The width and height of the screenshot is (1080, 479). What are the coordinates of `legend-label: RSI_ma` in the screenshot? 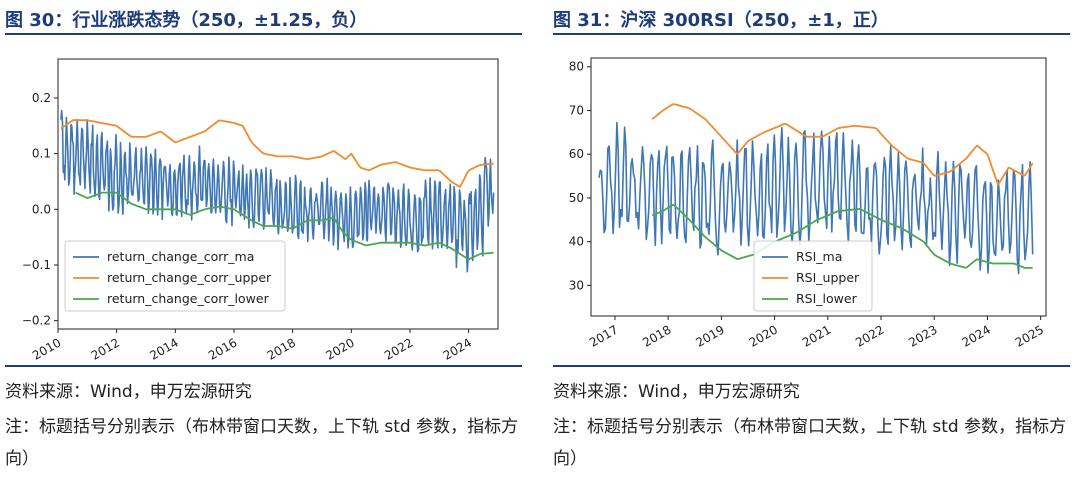 It's located at (819, 256).